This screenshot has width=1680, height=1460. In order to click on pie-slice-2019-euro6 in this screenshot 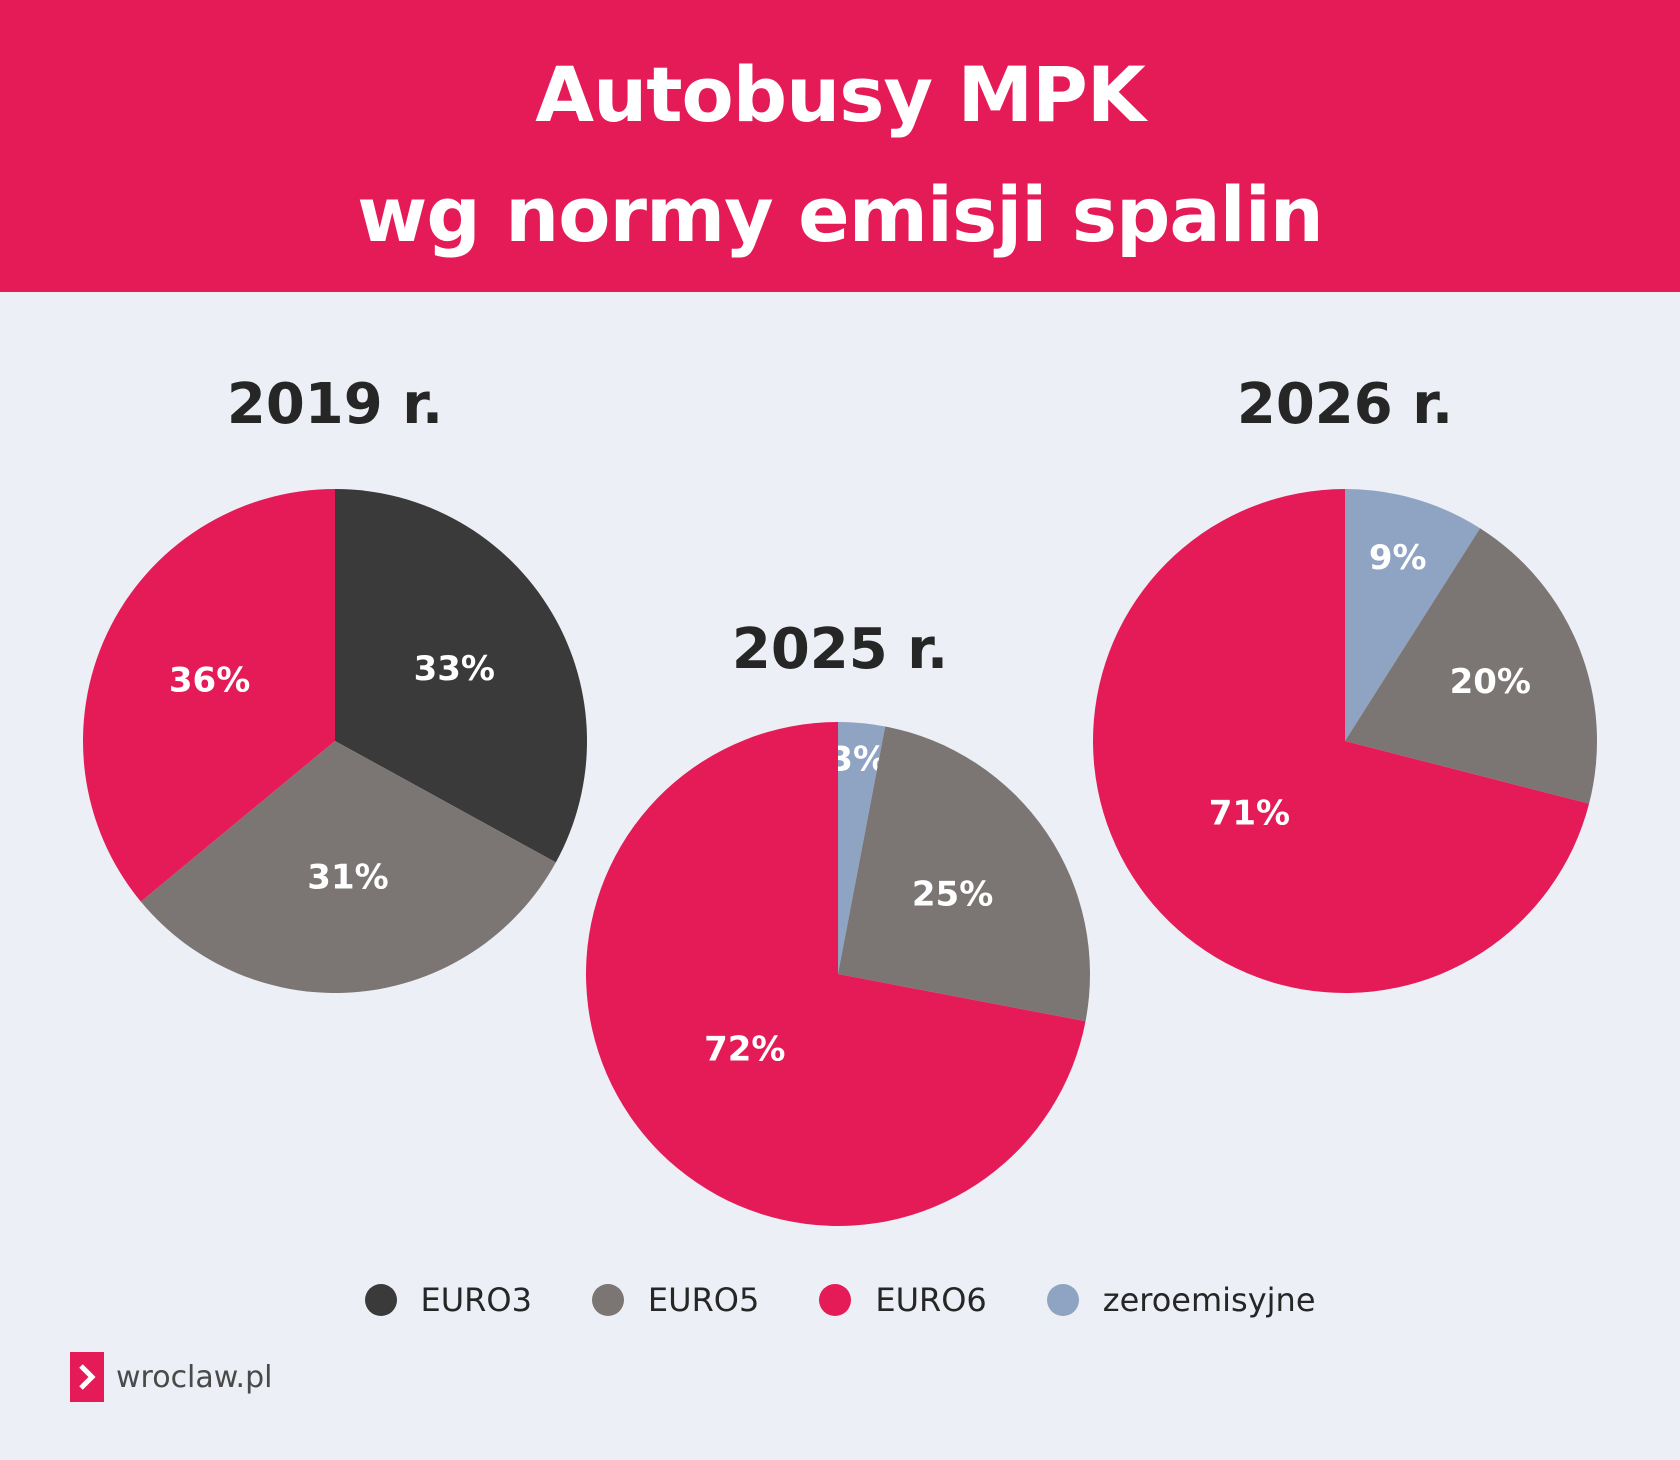, I will do `click(209, 695)`.